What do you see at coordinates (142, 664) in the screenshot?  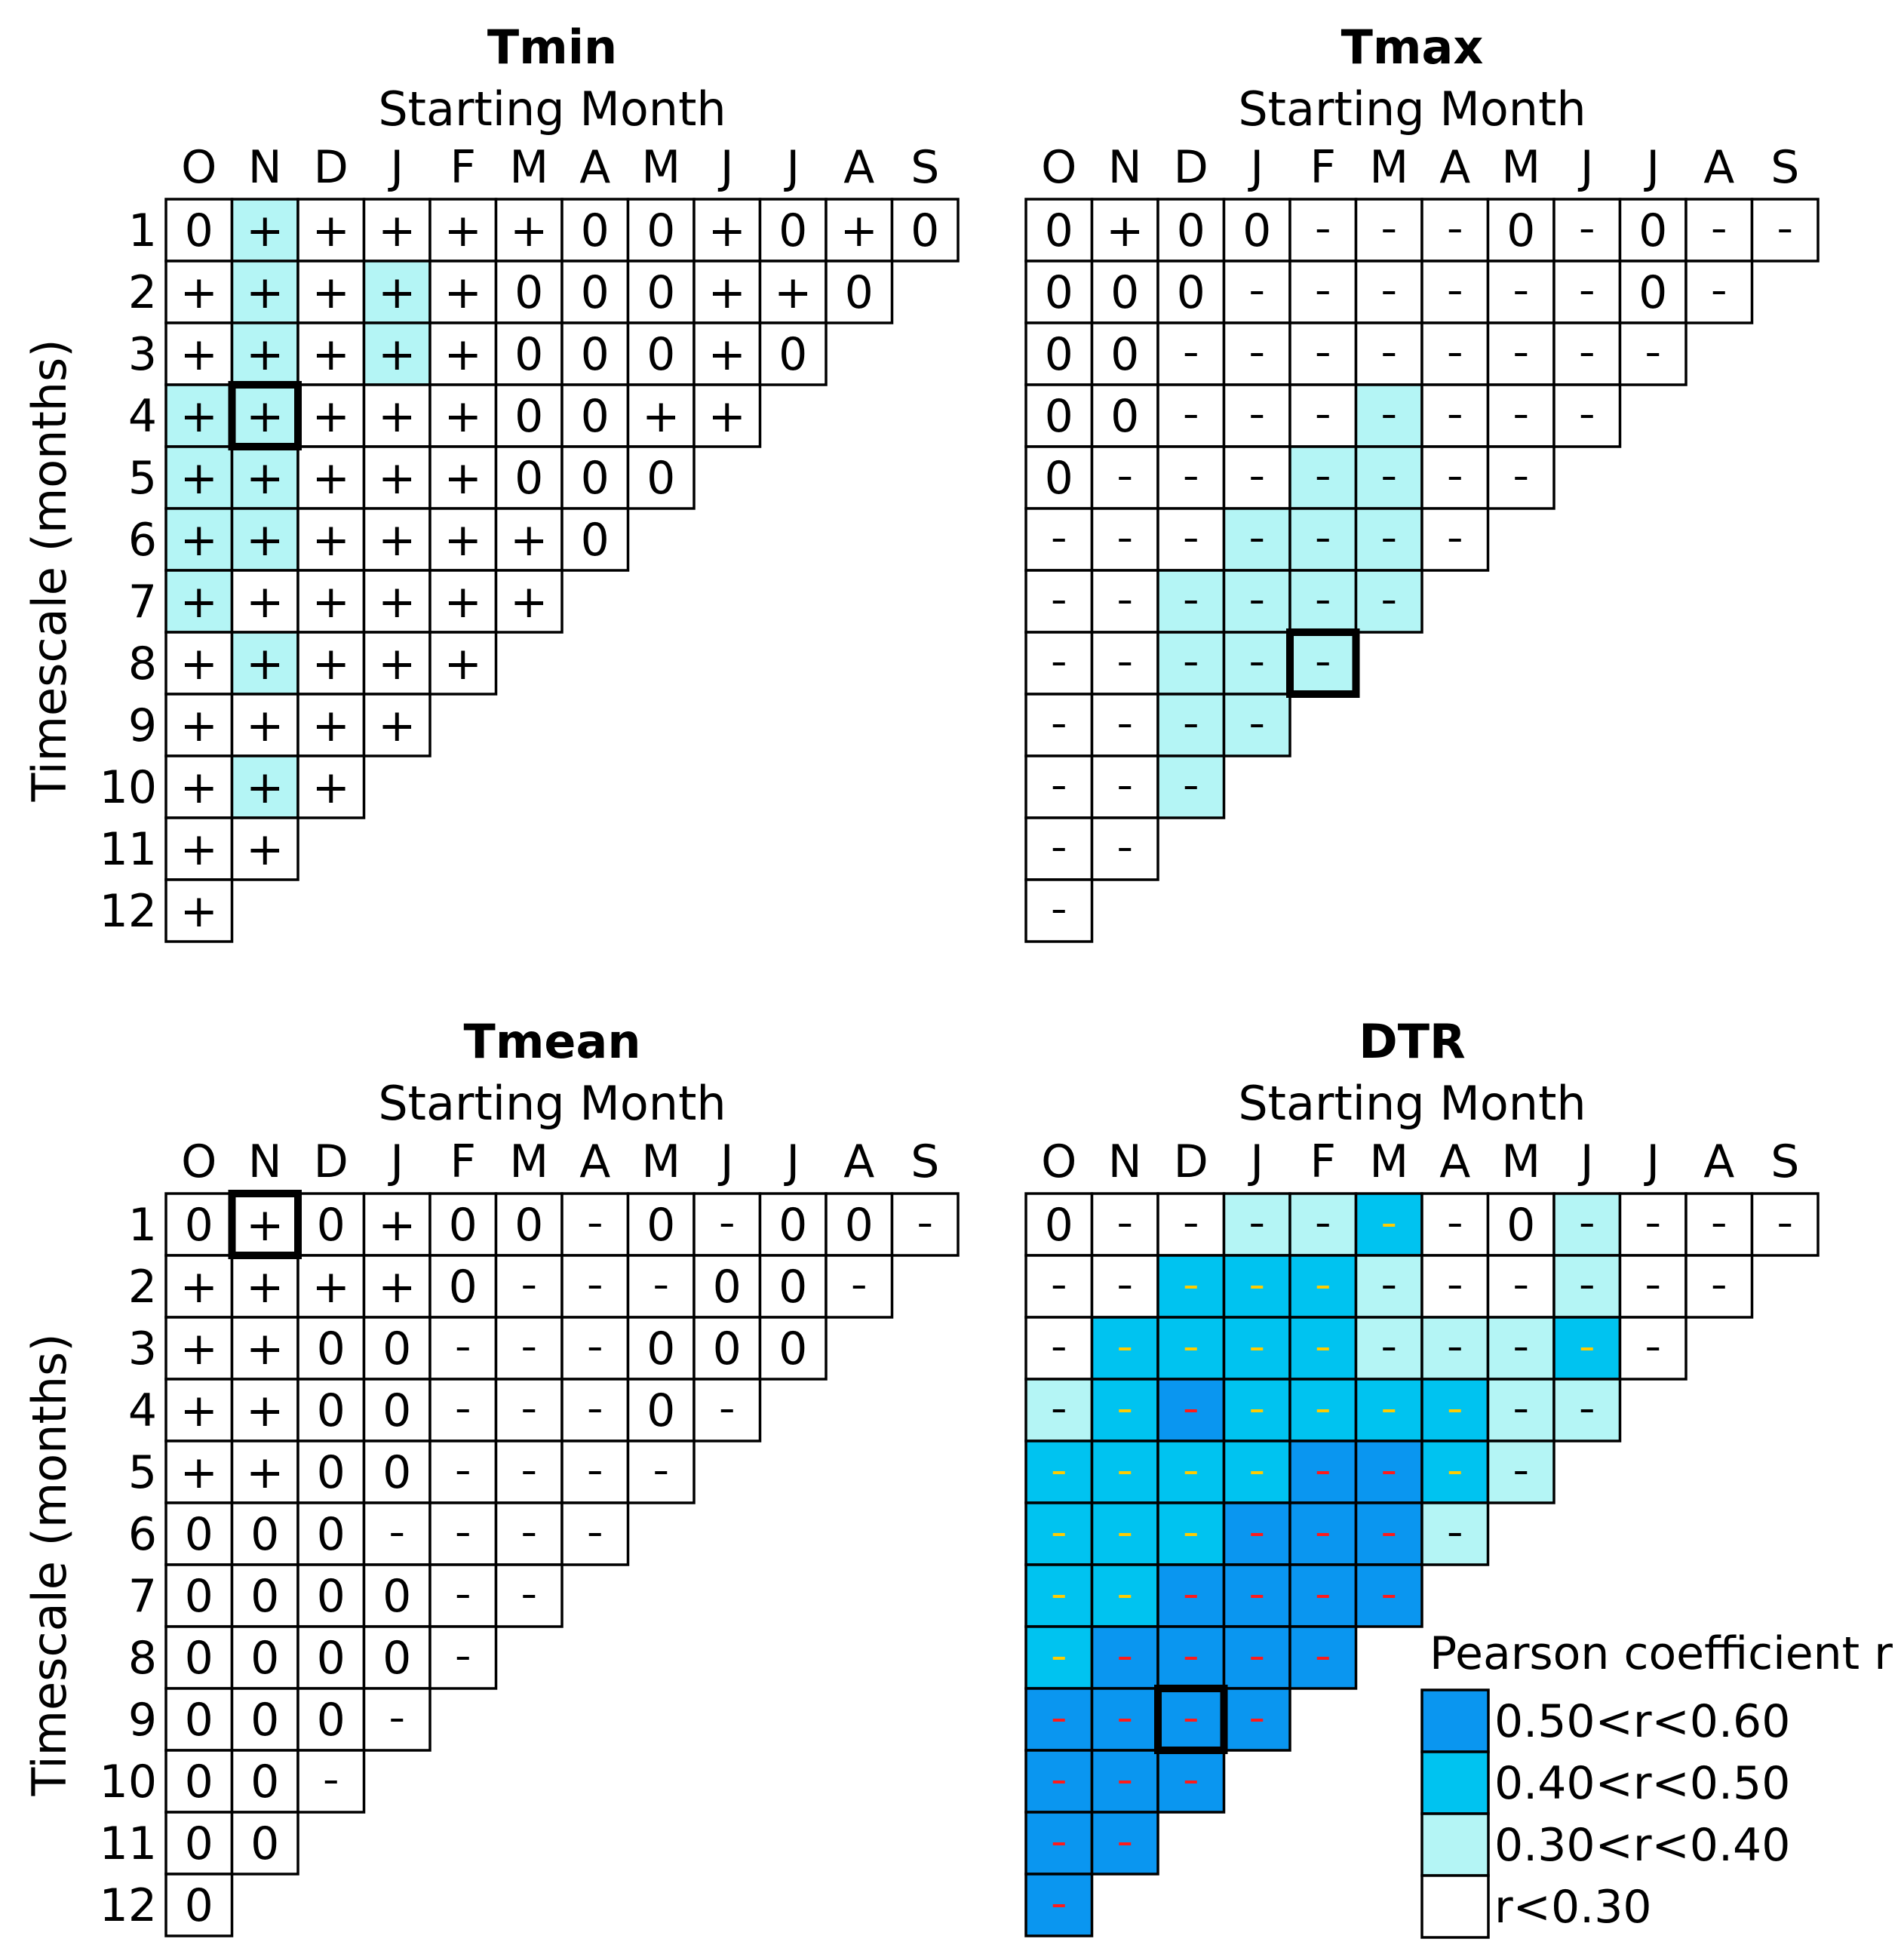 I see `y-tick-label: 8` at bounding box center [142, 664].